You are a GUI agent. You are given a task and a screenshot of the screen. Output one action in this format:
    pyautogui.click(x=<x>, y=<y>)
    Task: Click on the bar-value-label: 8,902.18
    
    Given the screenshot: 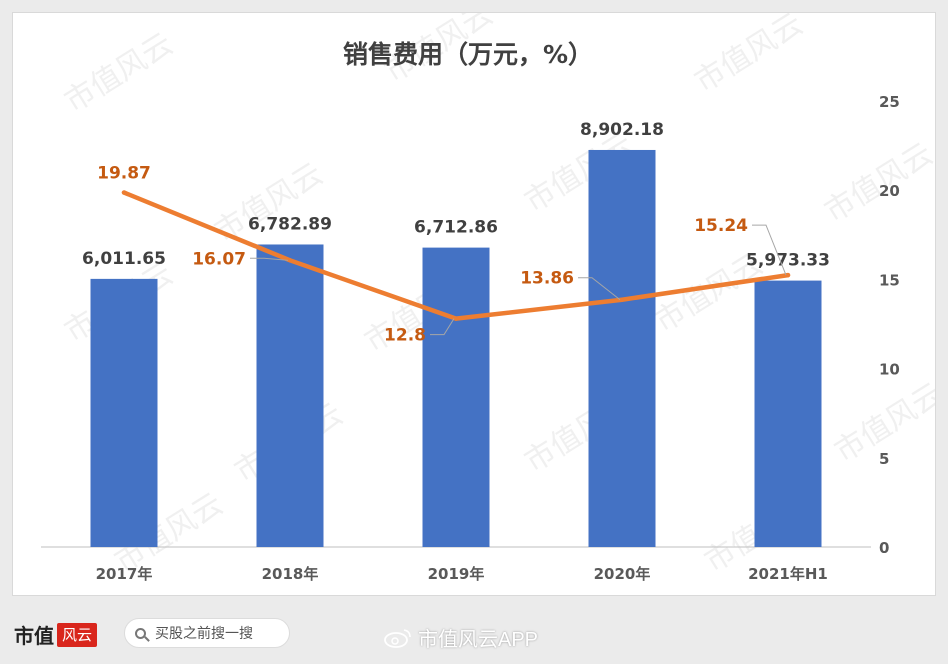 What is the action you would take?
    pyautogui.click(x=622, y=130)
    